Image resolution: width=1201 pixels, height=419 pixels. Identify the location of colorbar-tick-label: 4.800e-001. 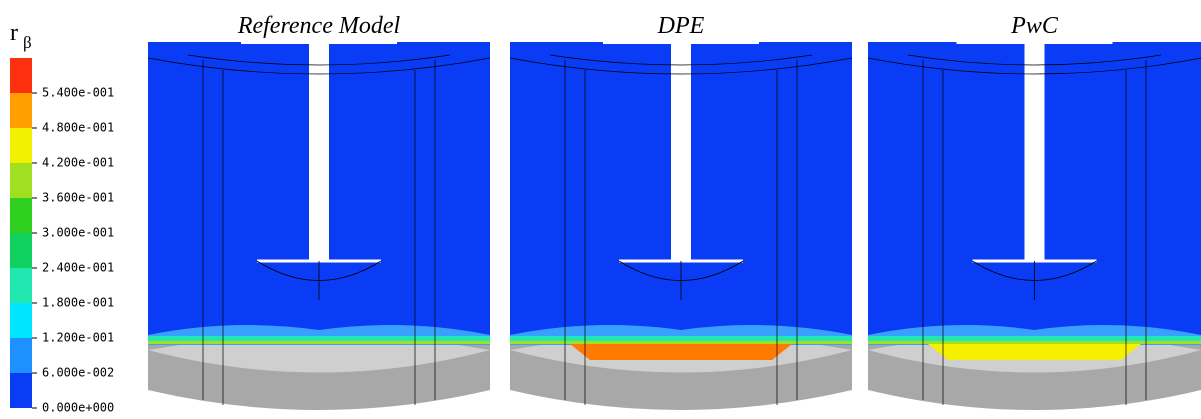
(78, 128).